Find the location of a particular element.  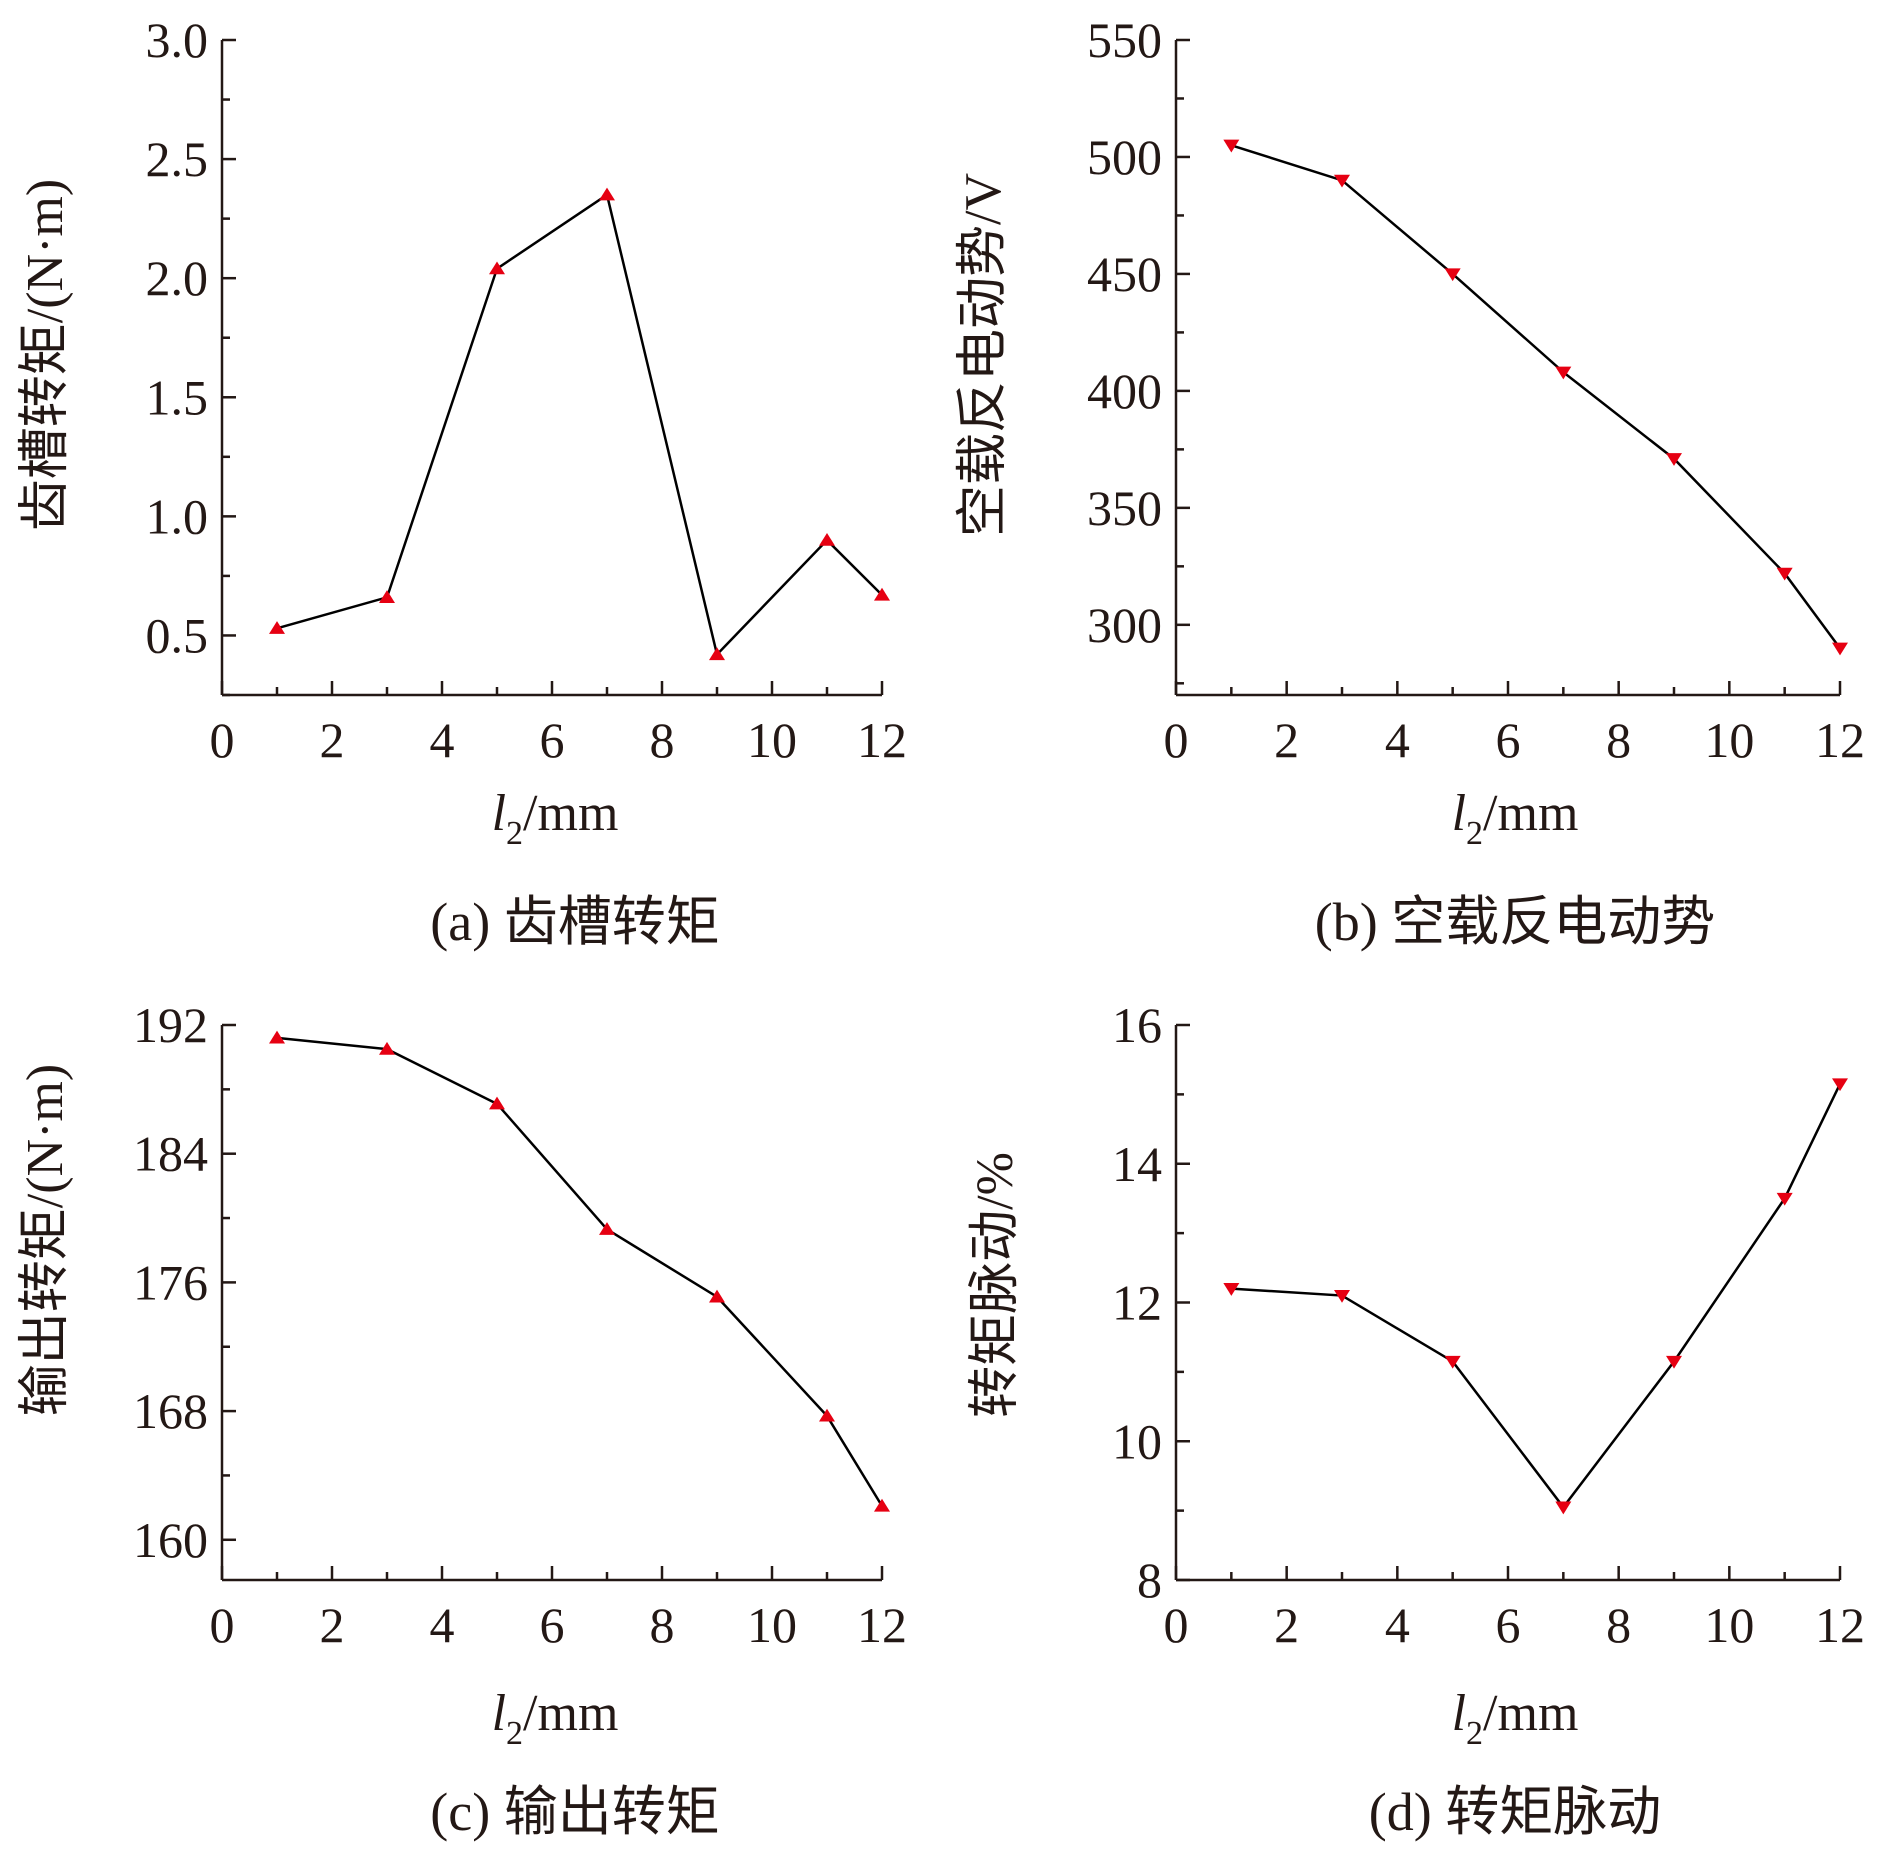

plot-area-c: 0 2 4 6 8 10 12 160 168 176 184 192 is located at coordinates (520, 1325).